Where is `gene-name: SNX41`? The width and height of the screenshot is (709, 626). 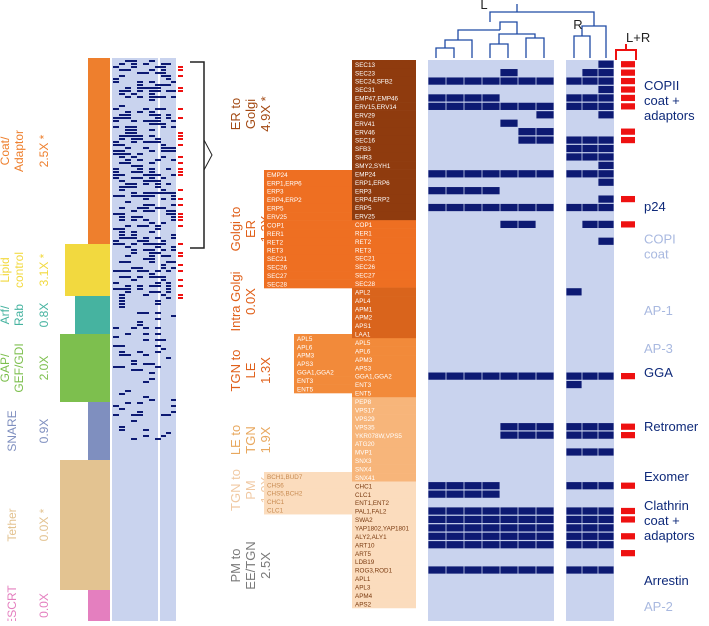 gene-name: SNX41 is located at coordinates (365, 478).